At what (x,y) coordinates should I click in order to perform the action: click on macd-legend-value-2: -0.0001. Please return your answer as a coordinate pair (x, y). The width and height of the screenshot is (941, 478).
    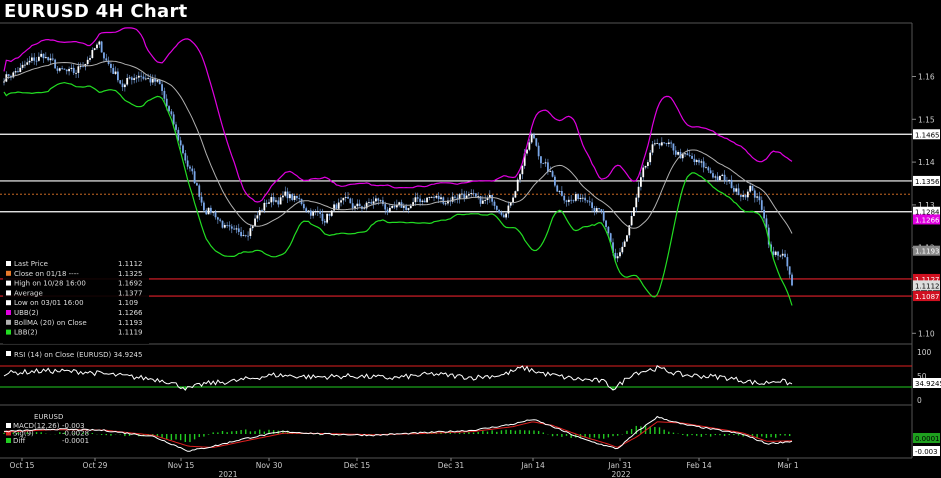
    Looking at the image, I should click on (75, 441).